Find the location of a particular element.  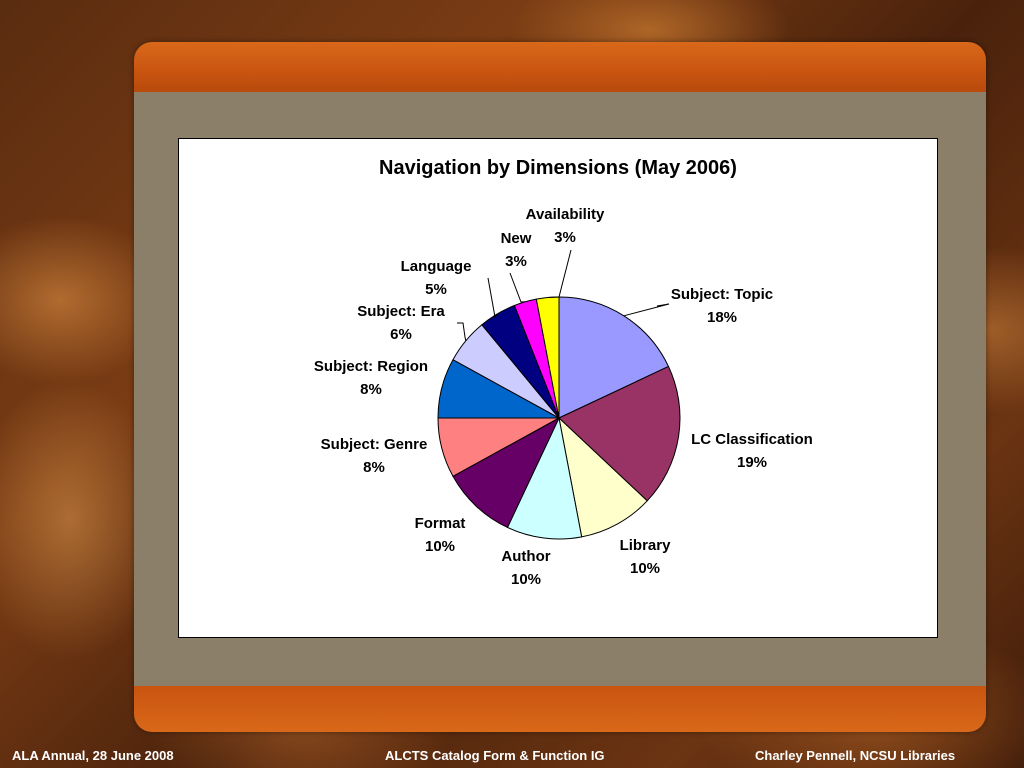

frame-bottom-band is located at coordinates (560, 709).